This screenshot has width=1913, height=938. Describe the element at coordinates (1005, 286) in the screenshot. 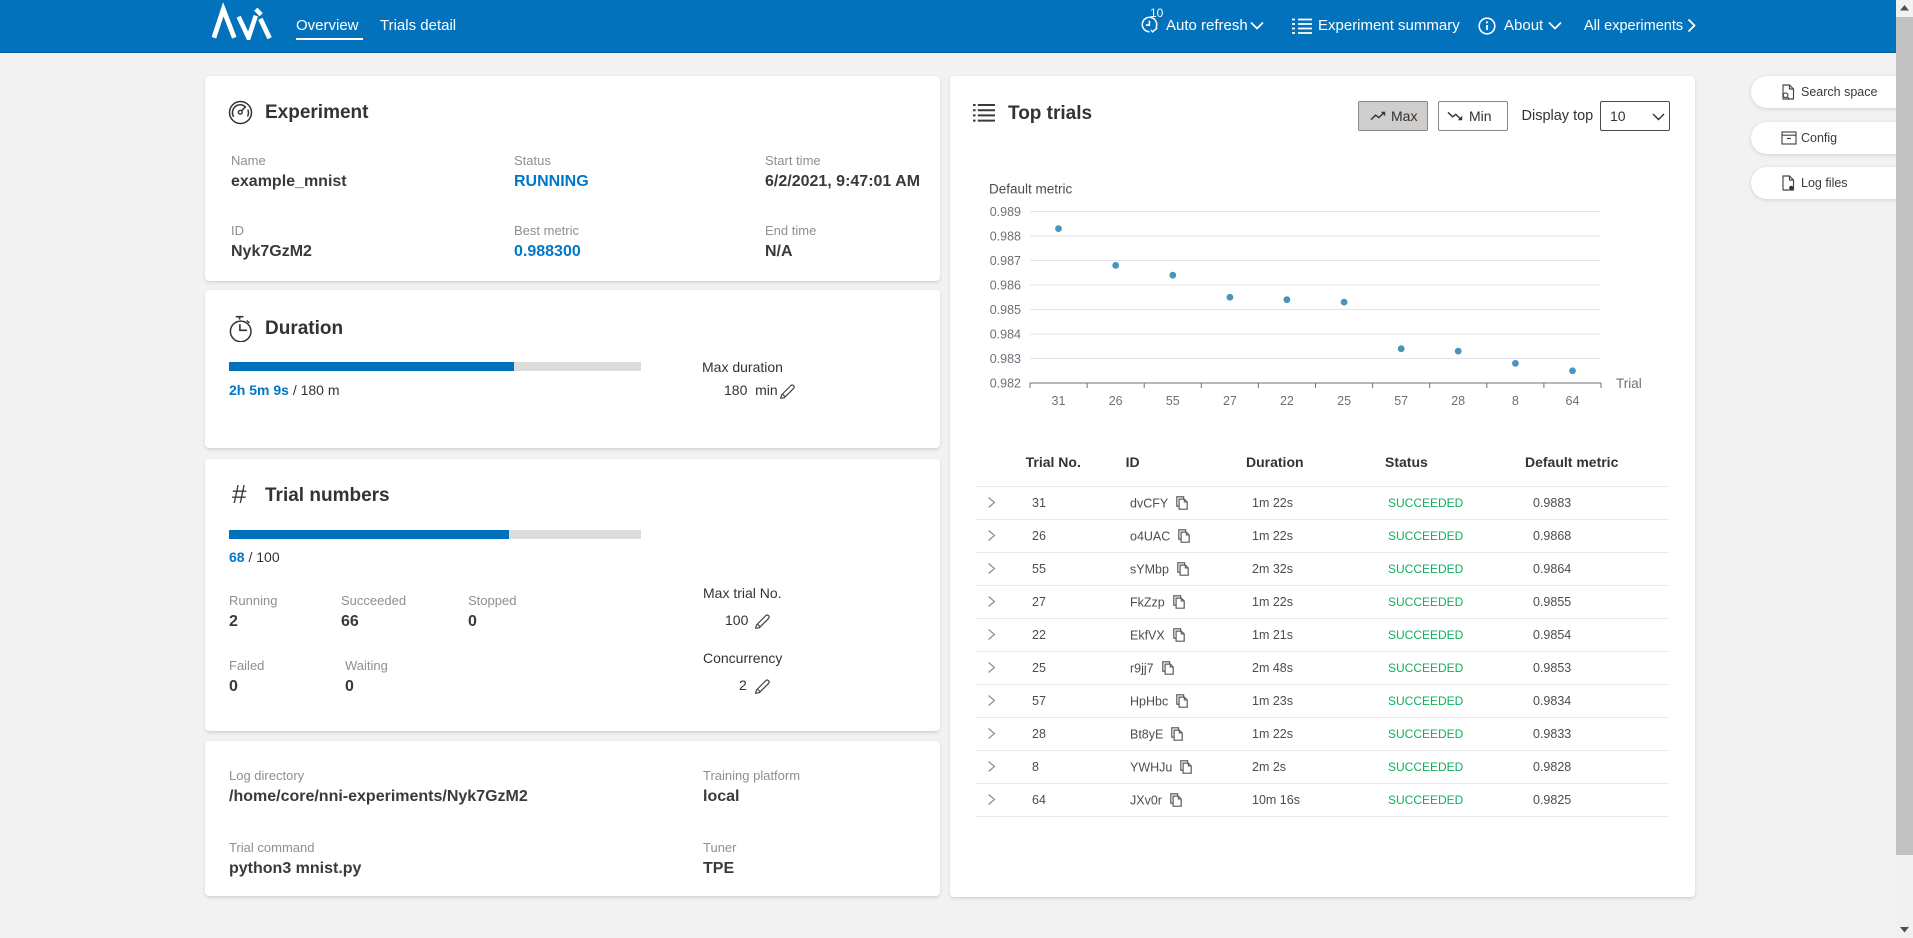

I see `svg-text: 0.986` at that location.